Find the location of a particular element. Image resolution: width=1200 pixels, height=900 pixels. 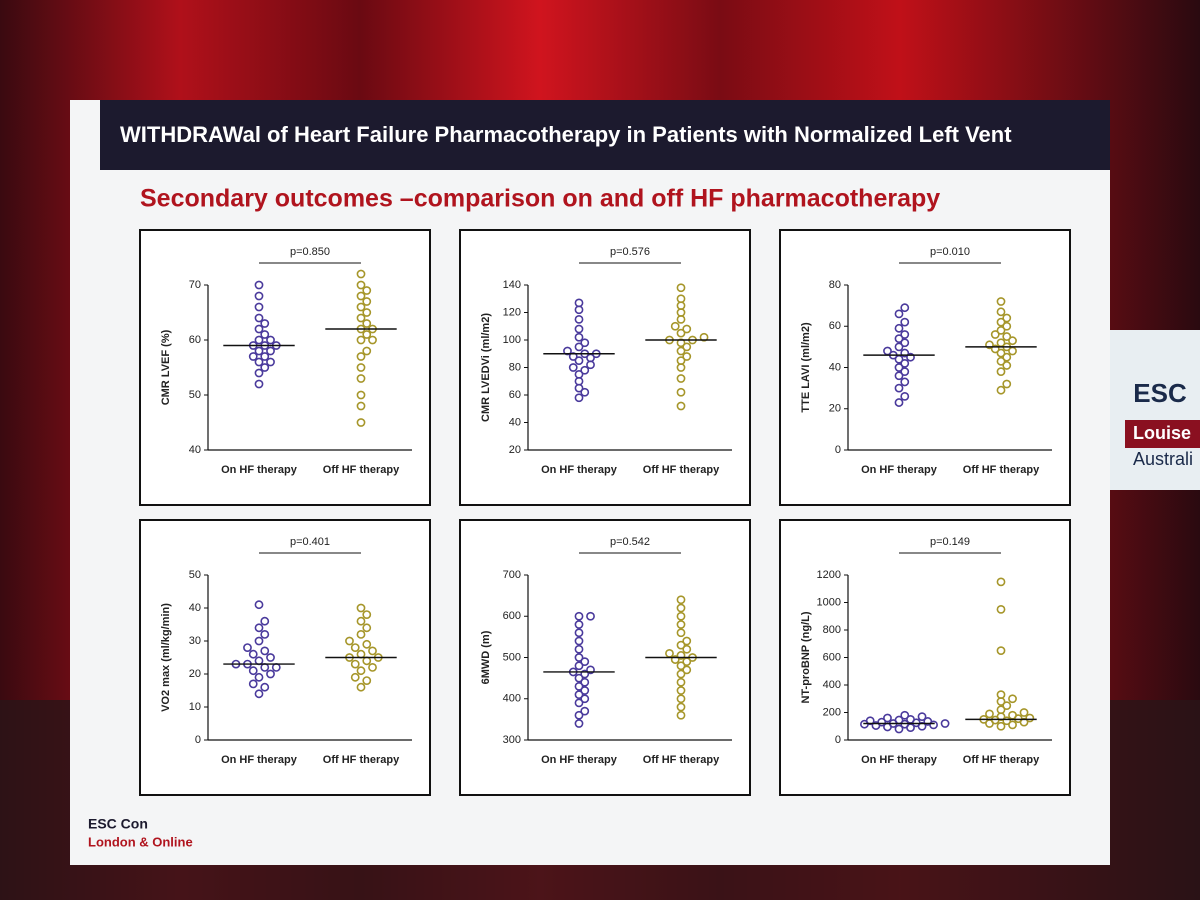

p-value-annotation: p=0.576 is located at coordinates (630, 252).